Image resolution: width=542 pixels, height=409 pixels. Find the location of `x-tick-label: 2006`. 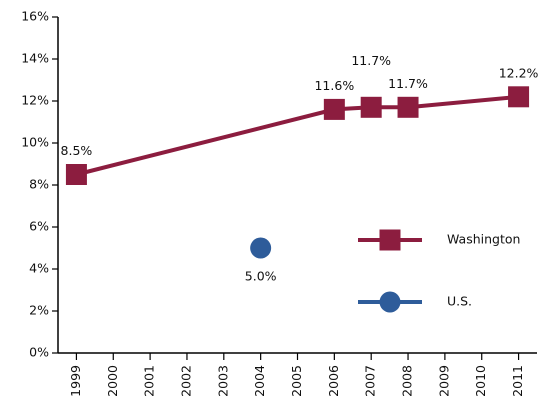

x-tick-label: 2006 is located at coordinates (333, 381).